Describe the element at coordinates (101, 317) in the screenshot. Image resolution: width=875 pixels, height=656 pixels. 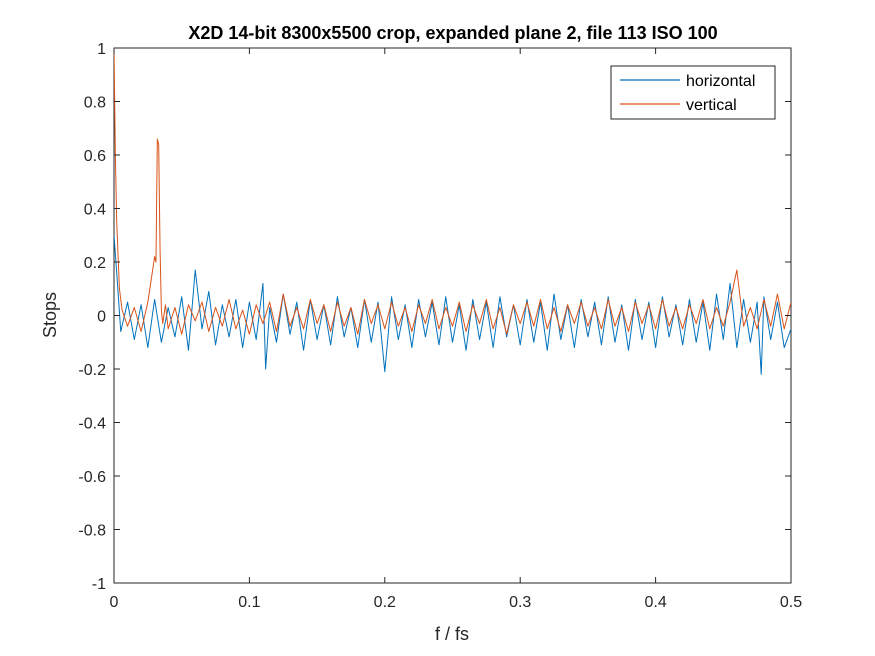
I see `y-tick-label: 0` at that location.